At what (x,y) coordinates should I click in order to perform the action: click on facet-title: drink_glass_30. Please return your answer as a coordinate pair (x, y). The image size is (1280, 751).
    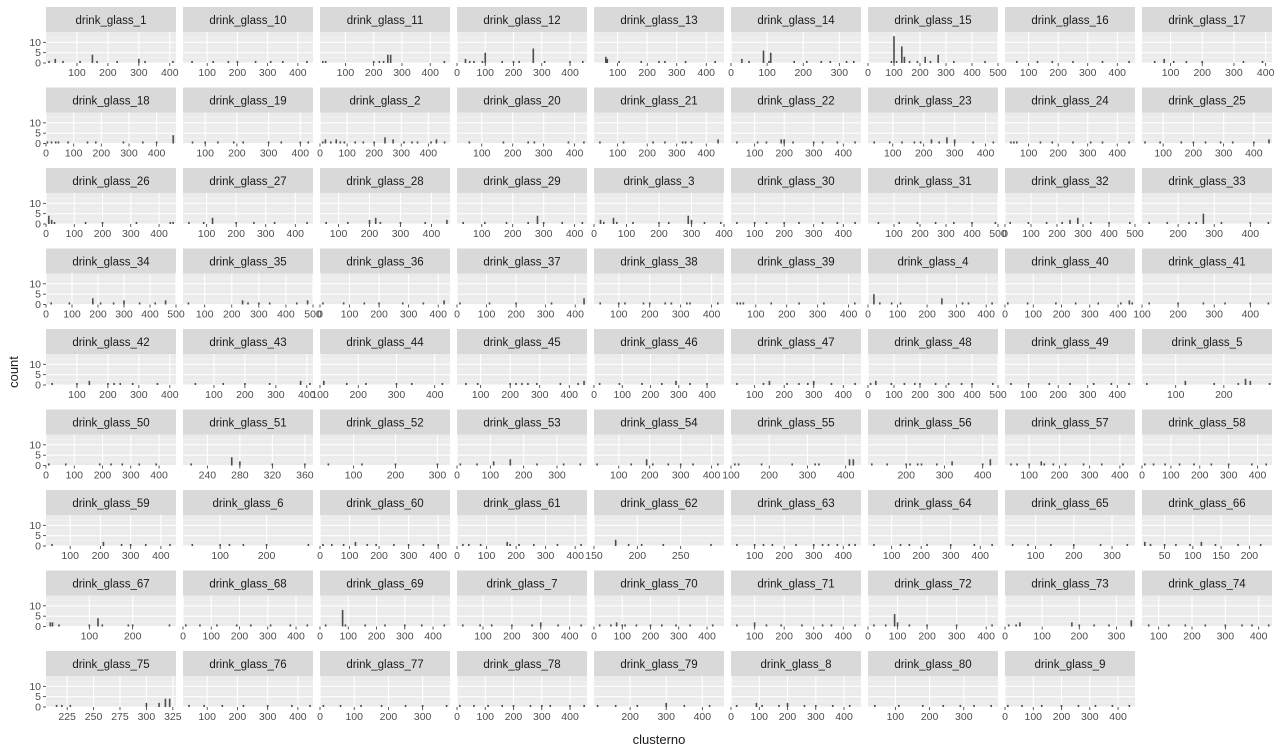
    Looking at the image, I should click on (795, 182).